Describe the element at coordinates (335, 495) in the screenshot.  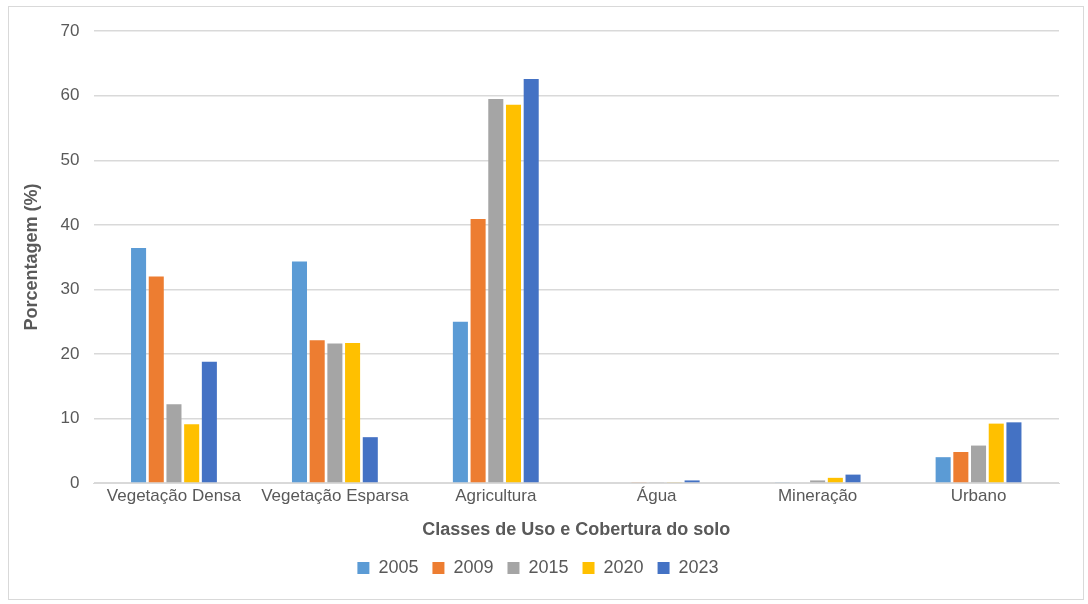
I see `x-tick-label: Vegetação Esparsa` at that location.